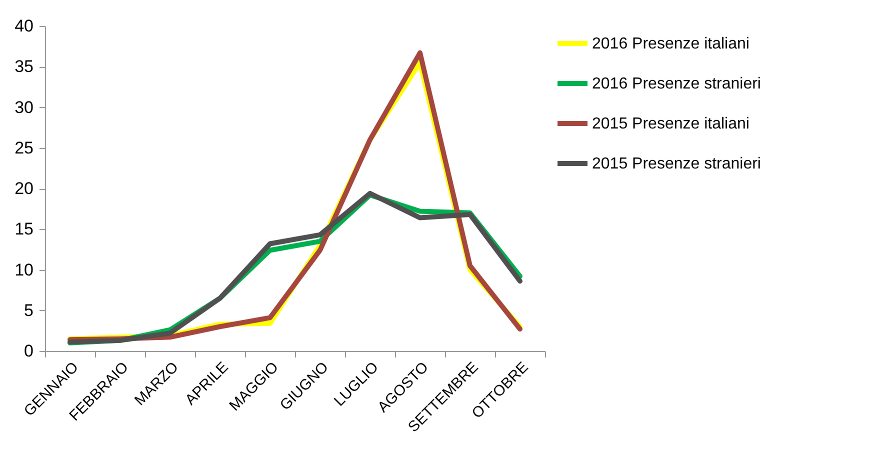 The width and height of the screenshot is (890, 456). I want to click on y-tick-label: 30, so click(24, 107).